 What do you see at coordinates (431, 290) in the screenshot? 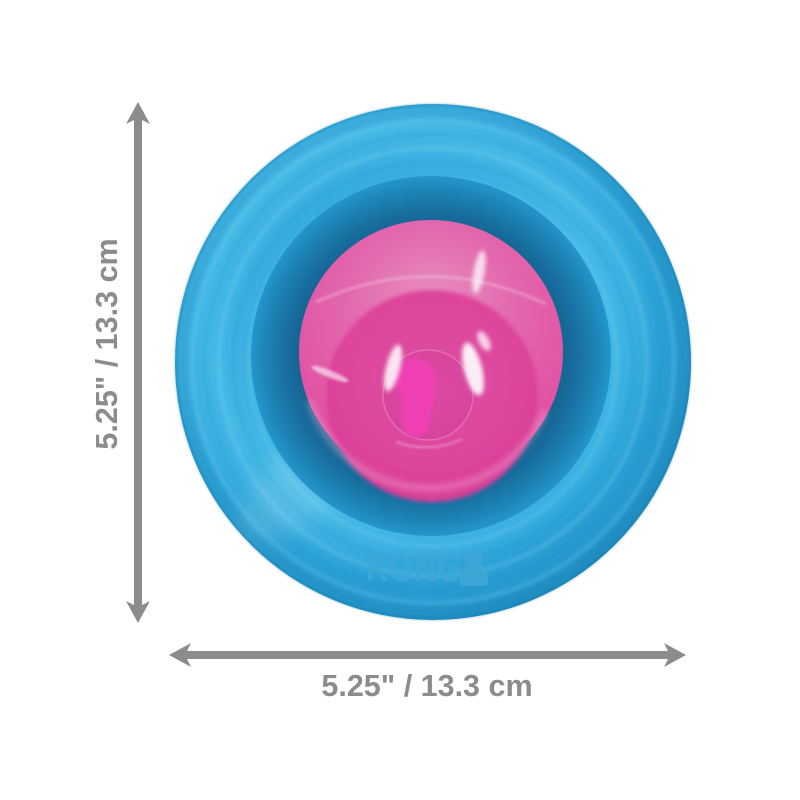
I see `dome-seam-line` at bounding box center [431, 290].